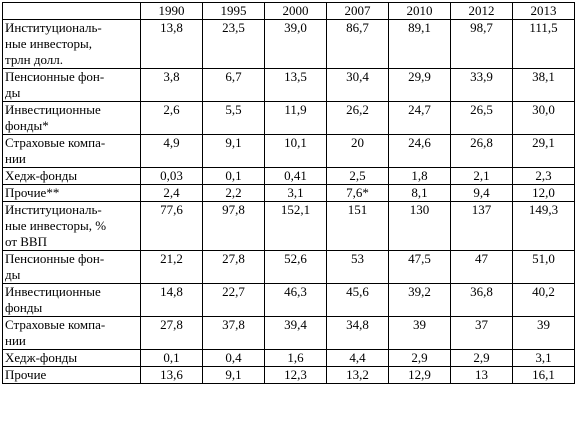 This screenshot has width=576, height=436. Describe the element at coordinates (71, 375) in the screenshot. I see `row-label: Прочие` at that location.